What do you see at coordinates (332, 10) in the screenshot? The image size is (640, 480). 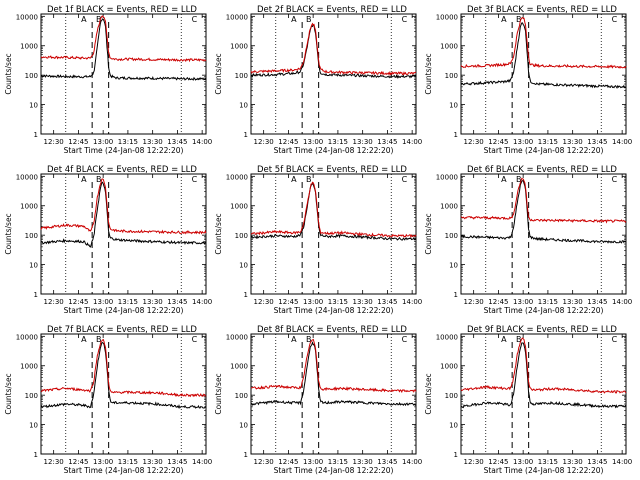 I see `panel-title: Det 2f BLACK = Events, RED = LLD` at bounding box center [332, 10].